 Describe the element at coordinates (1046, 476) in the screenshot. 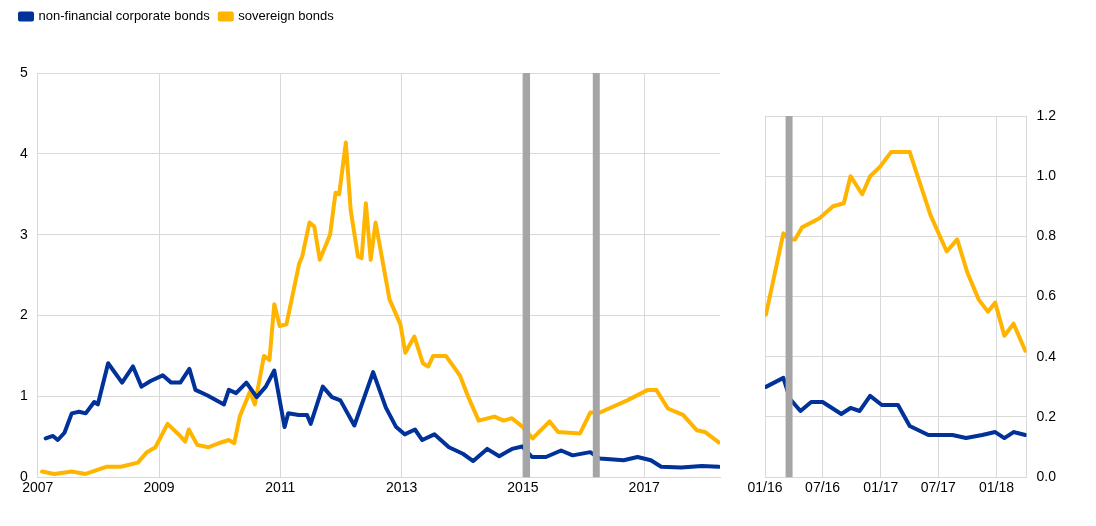

I see `y-tick-label: 0.0` at that location.